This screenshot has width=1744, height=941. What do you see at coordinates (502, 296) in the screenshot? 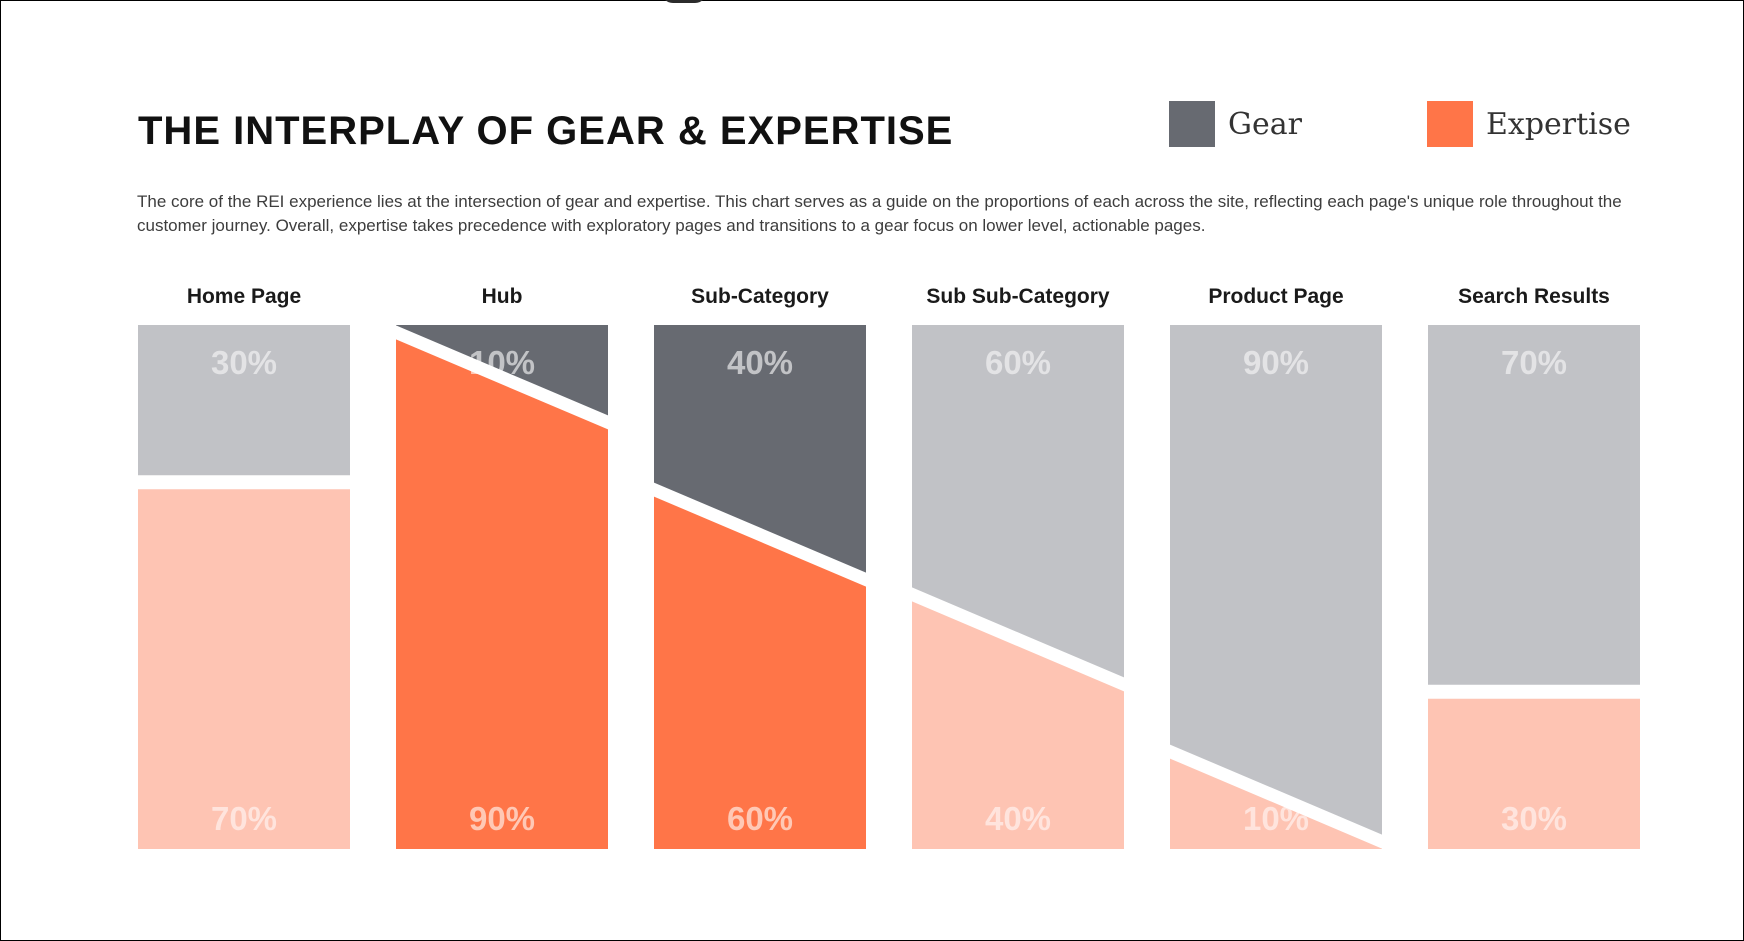
I see `category-label-hub: Hub` at bounding box center [502, 296].